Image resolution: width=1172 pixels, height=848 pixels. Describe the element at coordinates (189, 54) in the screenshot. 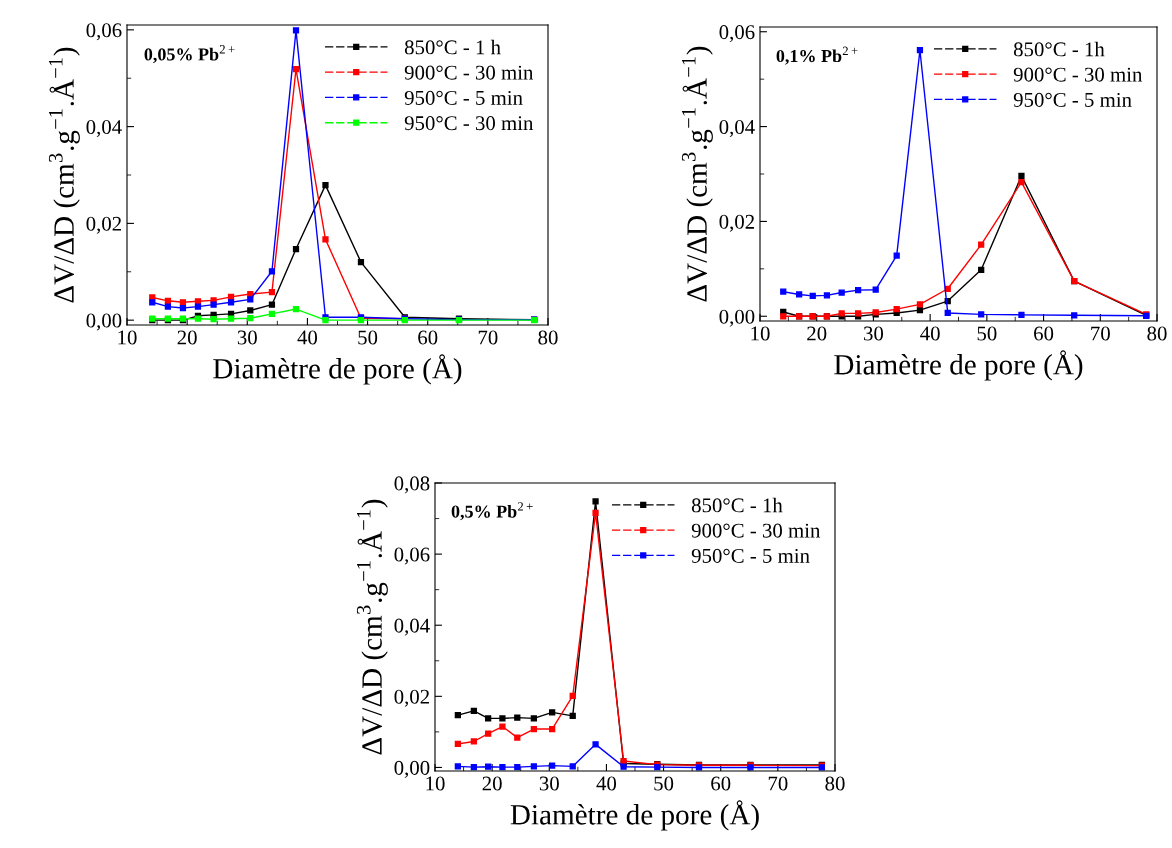

I see `annotation: 0,05% Pb$^{2+}$` at that location.